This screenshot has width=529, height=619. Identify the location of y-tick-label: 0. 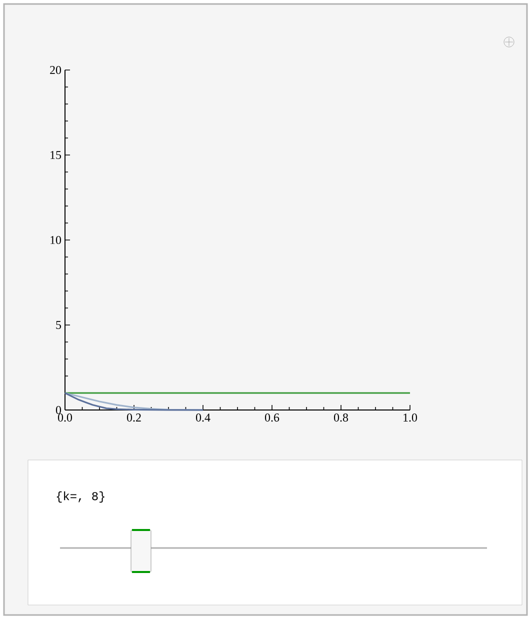
(59, 410).